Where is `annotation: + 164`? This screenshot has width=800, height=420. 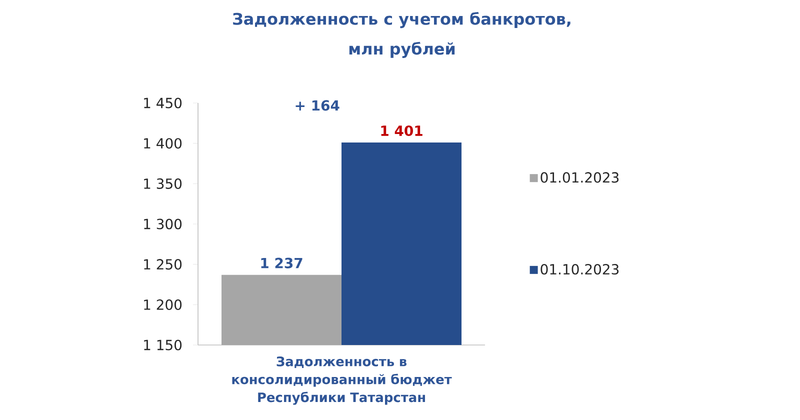 annotation: + 164 is located at coordinates (318, 105).